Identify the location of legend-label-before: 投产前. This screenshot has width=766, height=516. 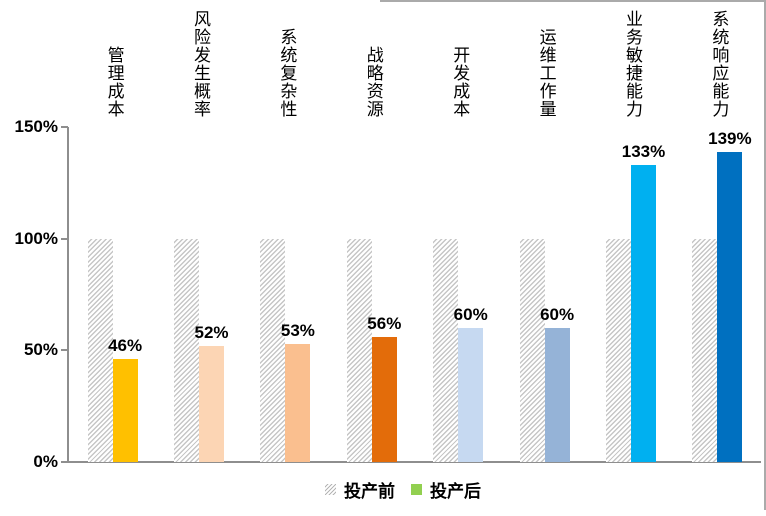
(369, 491).